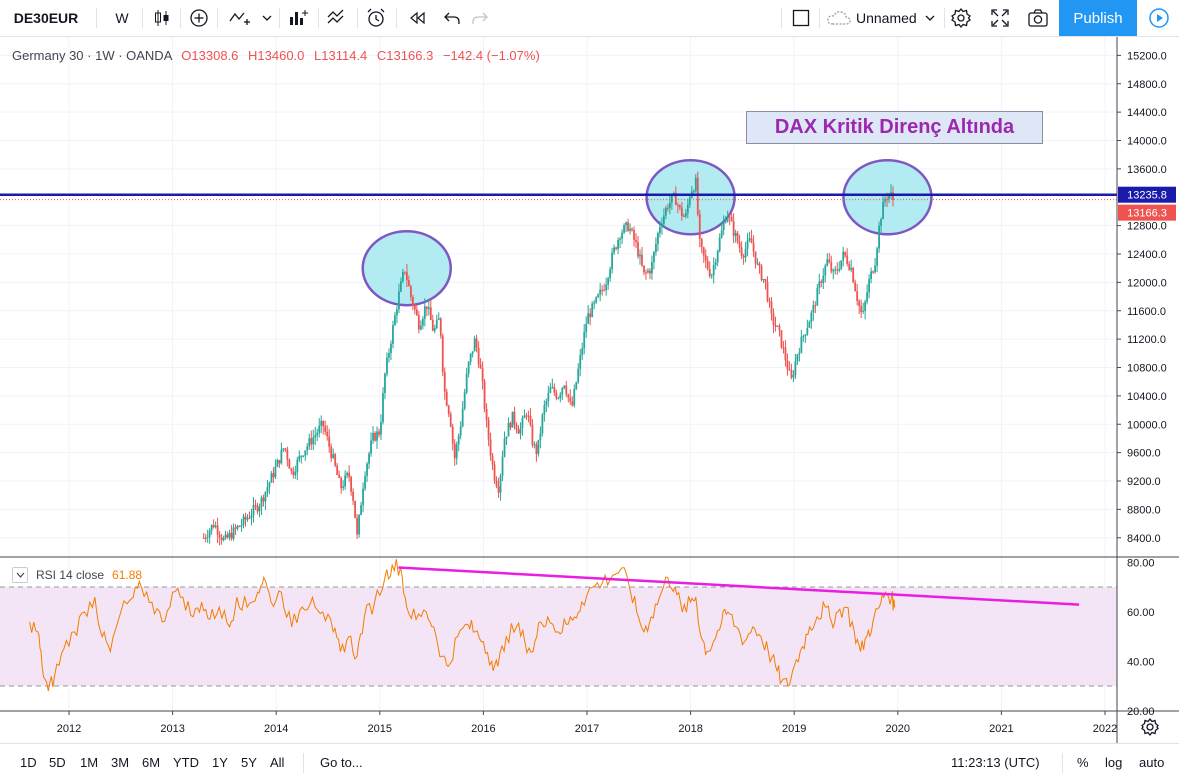 The height and width of the screenshot is (781, 1179). I want to click on range-3m-button: 3M, so click(120, 762).